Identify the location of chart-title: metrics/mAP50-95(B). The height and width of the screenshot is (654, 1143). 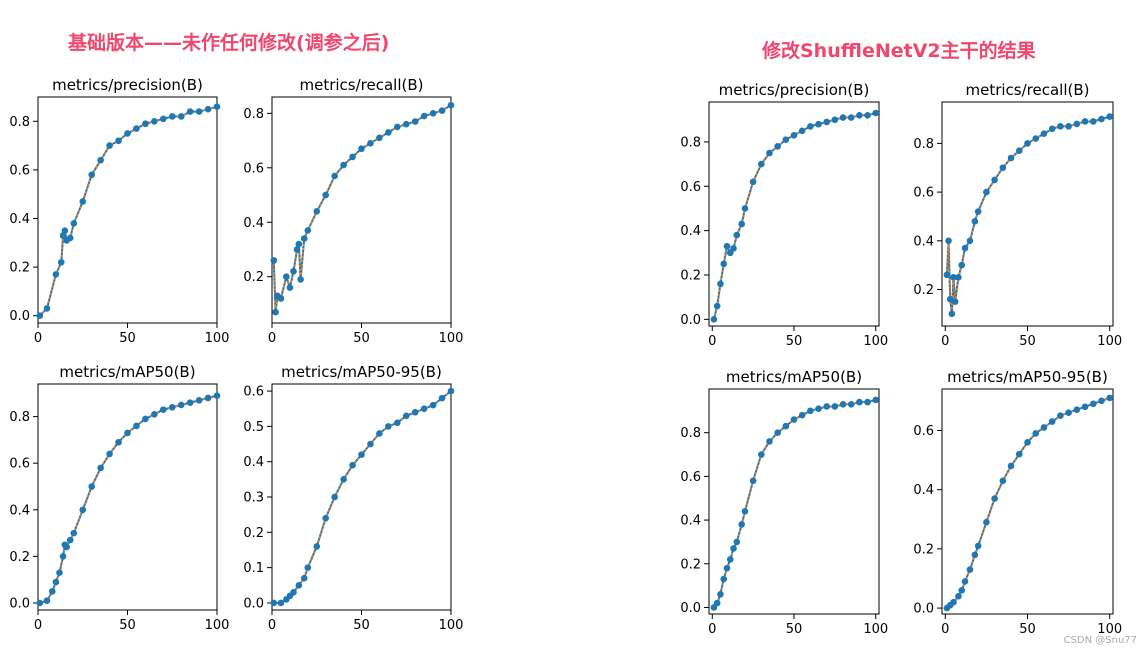
(1027, 377).